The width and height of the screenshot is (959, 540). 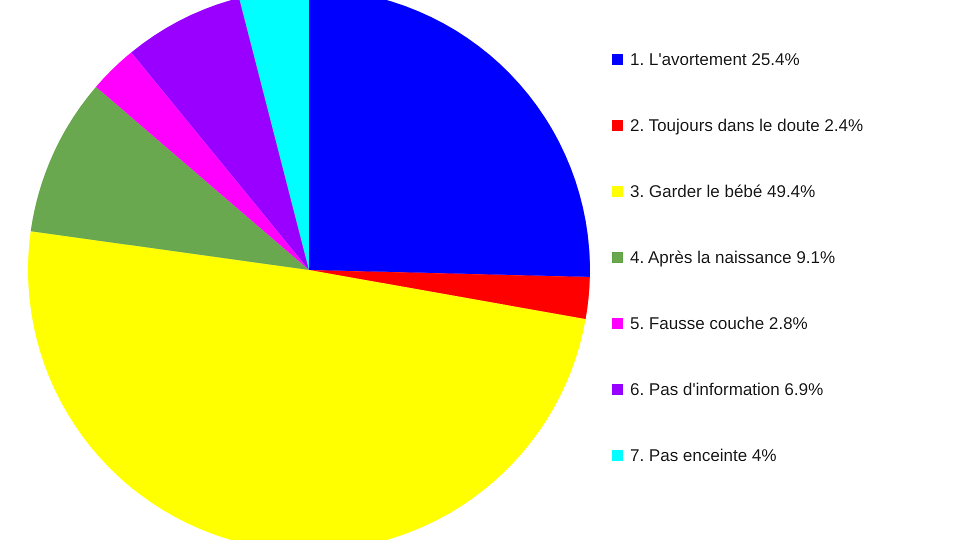 I want to click on legend-label: 4. Après la naissance 9.1%, so click(x=733, y=257).